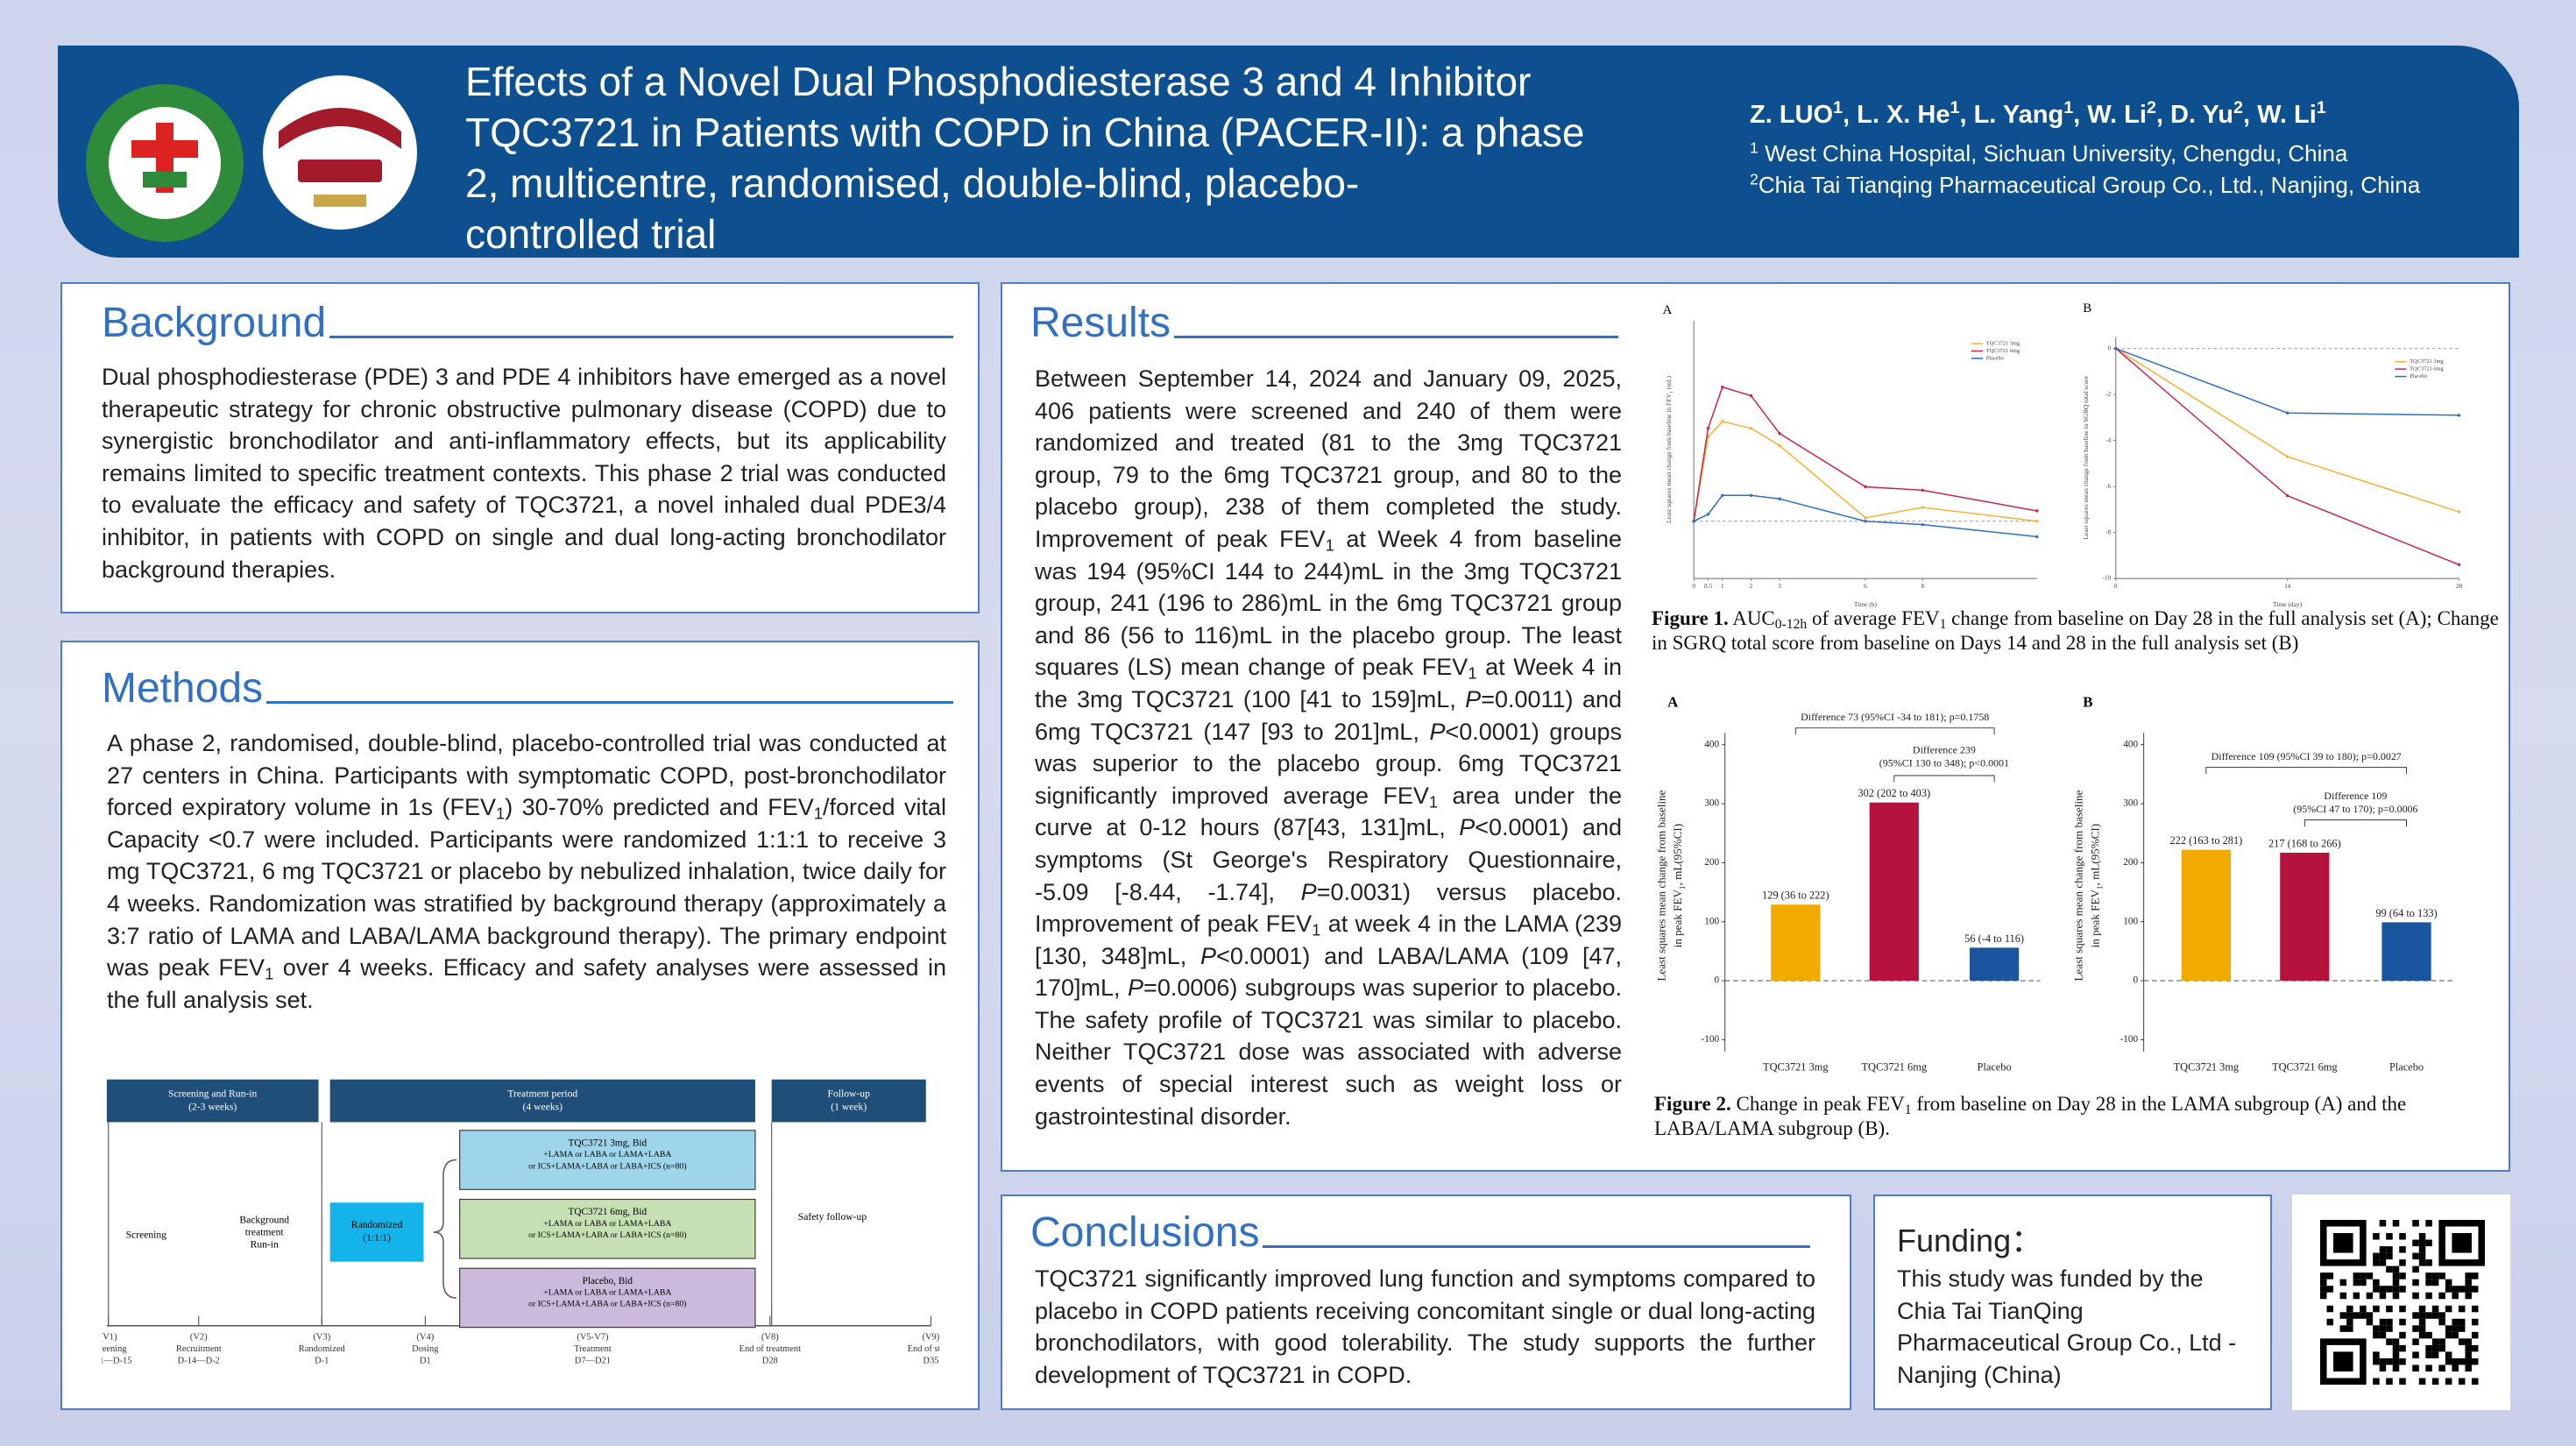 The height and width of the screenshot is (1446, 2576). Describe the element at coordinates (609, 702) in the screenshot. I see `heading-rule` at that location.